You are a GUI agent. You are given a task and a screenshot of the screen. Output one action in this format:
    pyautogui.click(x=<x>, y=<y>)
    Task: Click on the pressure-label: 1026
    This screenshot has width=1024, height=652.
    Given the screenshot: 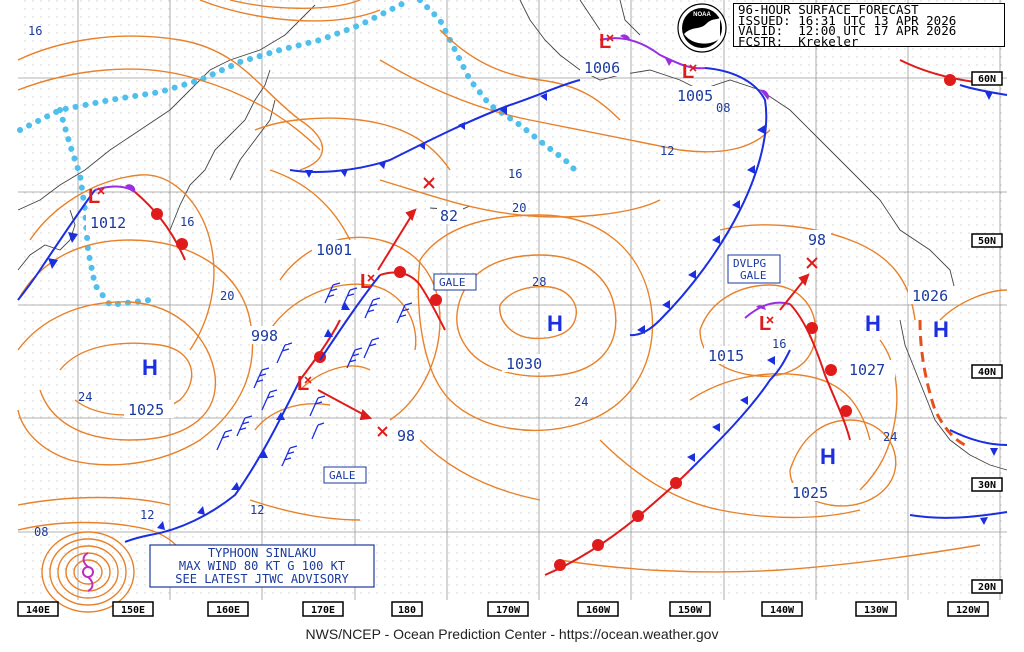 What is the action you would take?
    pyautogui.click(x=933, y=295)
    